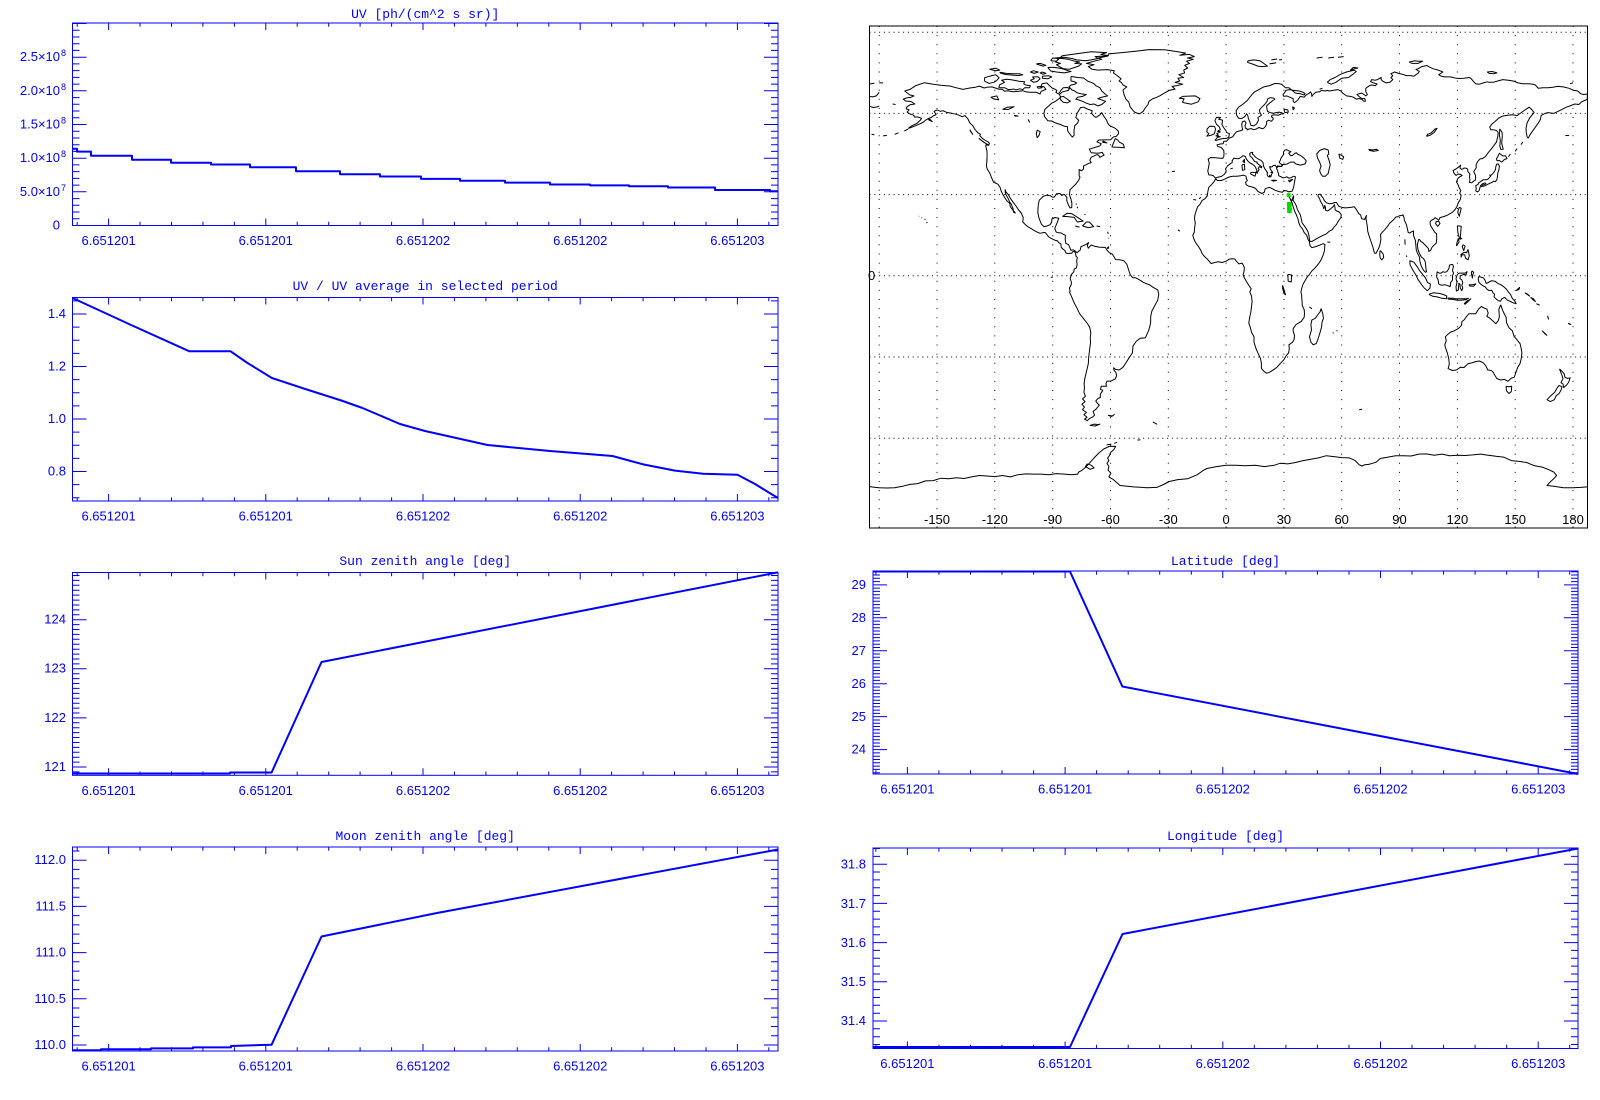 The image size is (1600, 1100). Describe the element at coordinates (1110, 519) in the screenshot. I see `svg-text: -60` at that location.